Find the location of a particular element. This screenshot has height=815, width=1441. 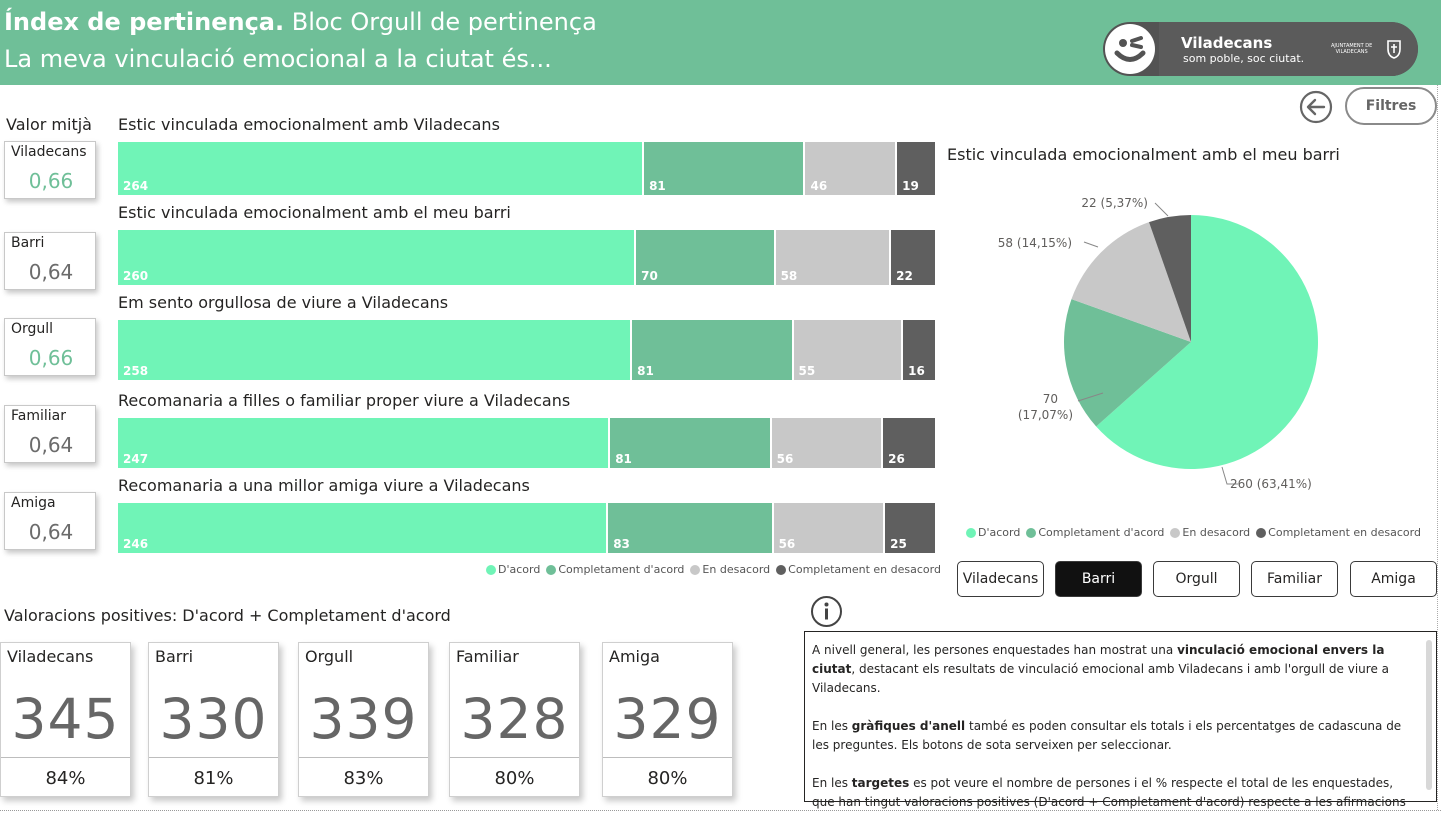

bar-data-label: 56 is located at coordinates (787, 544).